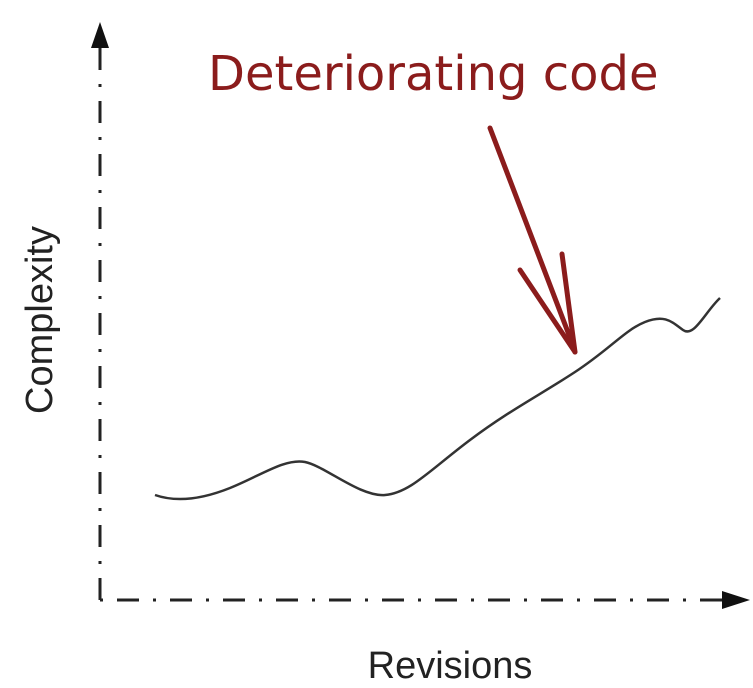  I want to click on y-axis-arrow, so click(100, 35).